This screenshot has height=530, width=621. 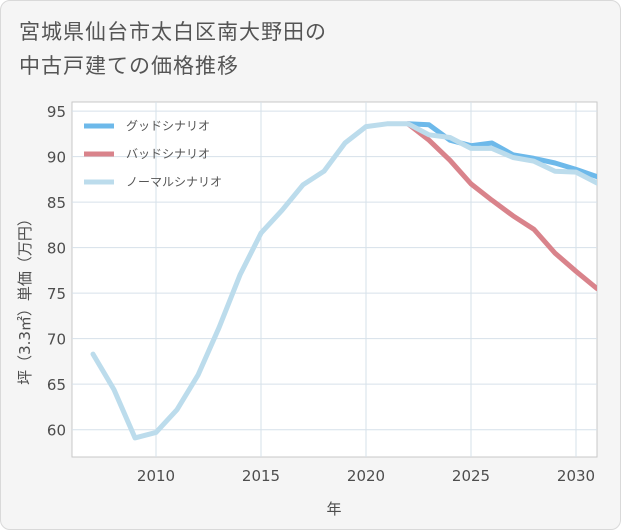 I want to click on y-tick-label: 80, so click(x=56, y=249).